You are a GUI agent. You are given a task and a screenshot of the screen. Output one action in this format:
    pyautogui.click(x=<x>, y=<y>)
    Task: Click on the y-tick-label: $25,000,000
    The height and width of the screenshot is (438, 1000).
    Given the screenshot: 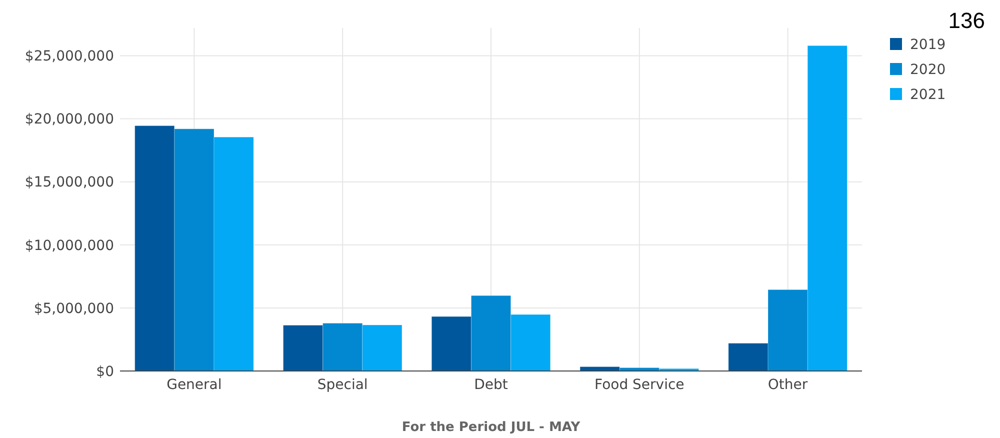 What is the action you would take?
    pyautogui.click(x=69, y=56)
    